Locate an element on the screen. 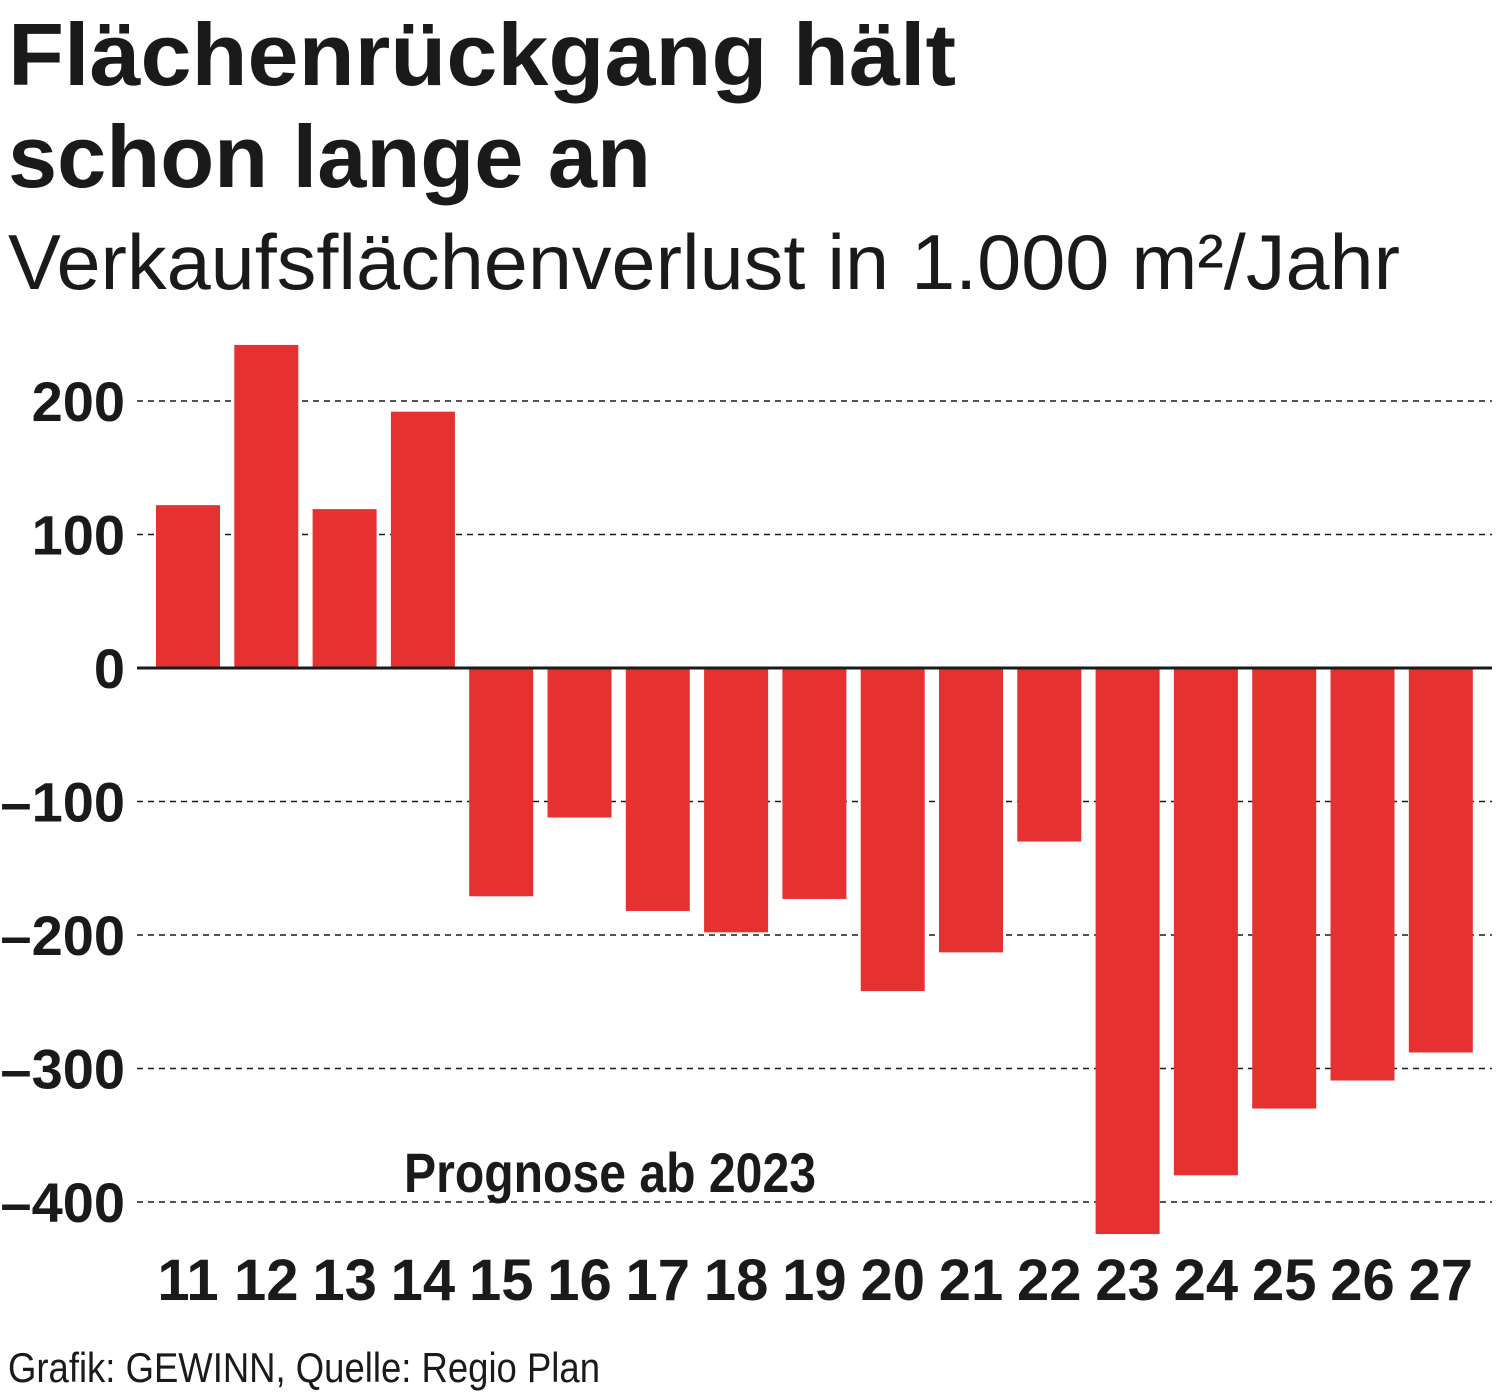  x-tick-label: 18 is located at coordinates (736, 1280).